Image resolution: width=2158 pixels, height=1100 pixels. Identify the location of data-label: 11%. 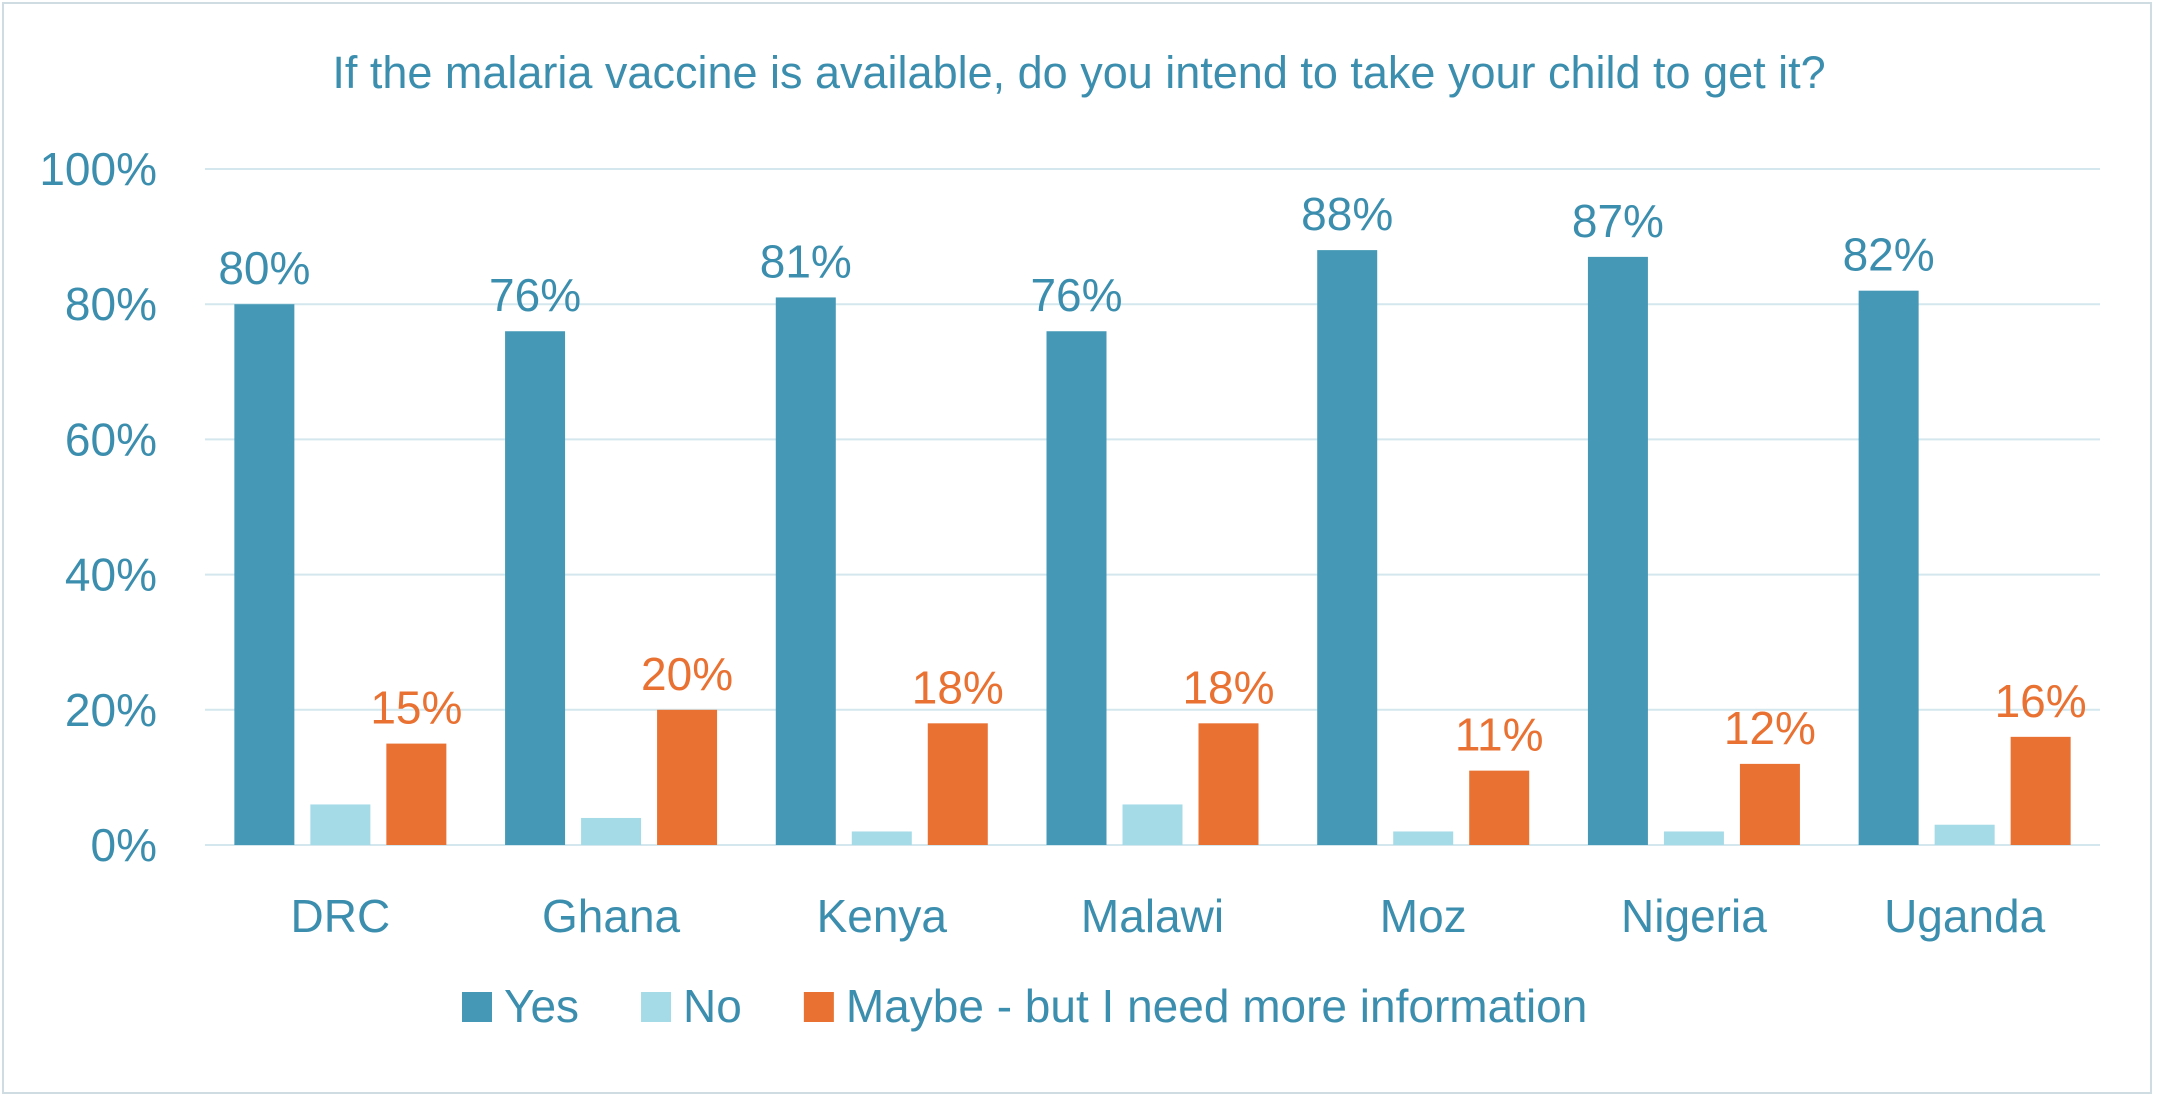
(1499, 735).